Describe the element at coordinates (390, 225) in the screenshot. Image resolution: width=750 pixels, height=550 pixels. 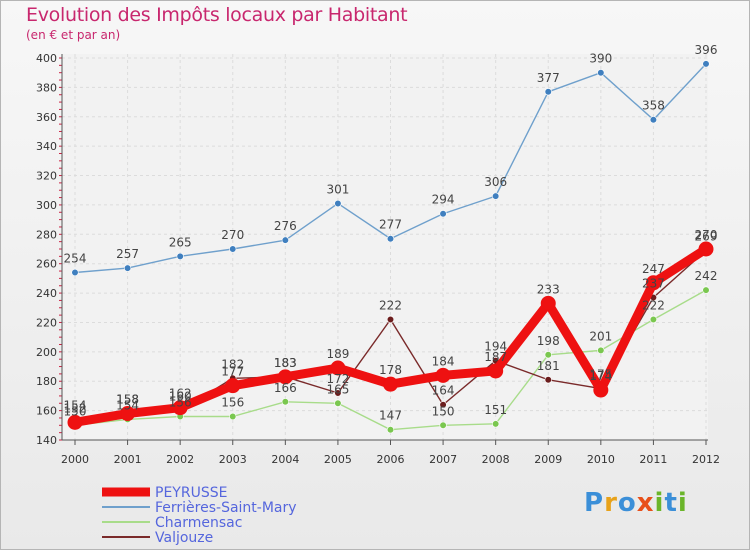
I see `data-label: 277` at that location.